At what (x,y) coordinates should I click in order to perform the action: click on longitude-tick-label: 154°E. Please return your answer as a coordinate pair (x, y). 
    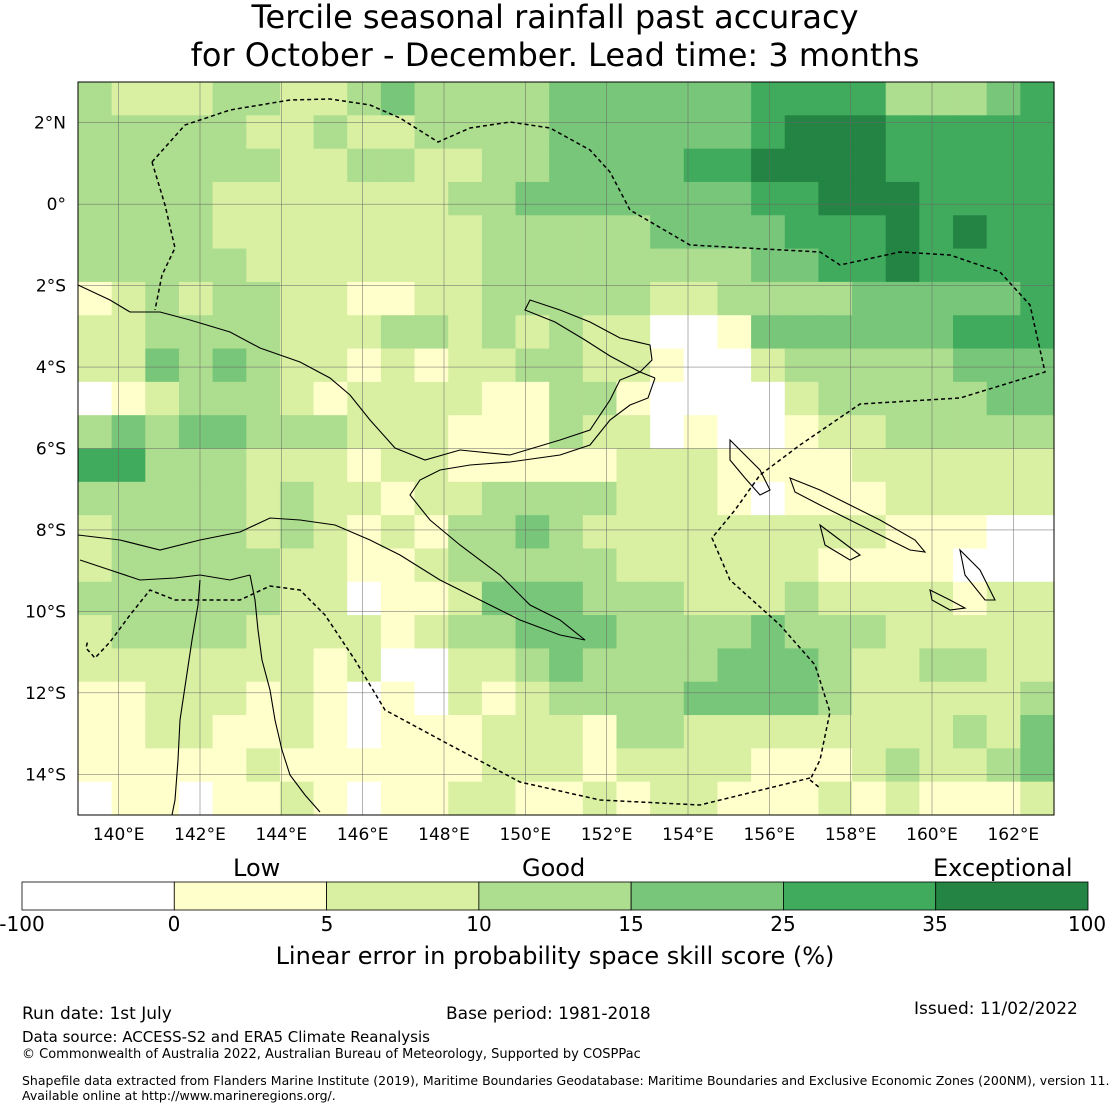
    Looking at the image, I should click on (688, 835).